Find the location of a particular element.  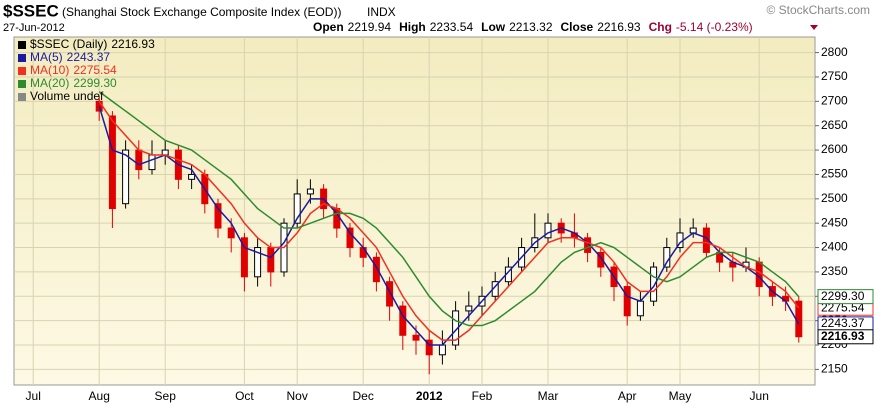

x-tick-label: Mar is located at coordinates (548, 396).